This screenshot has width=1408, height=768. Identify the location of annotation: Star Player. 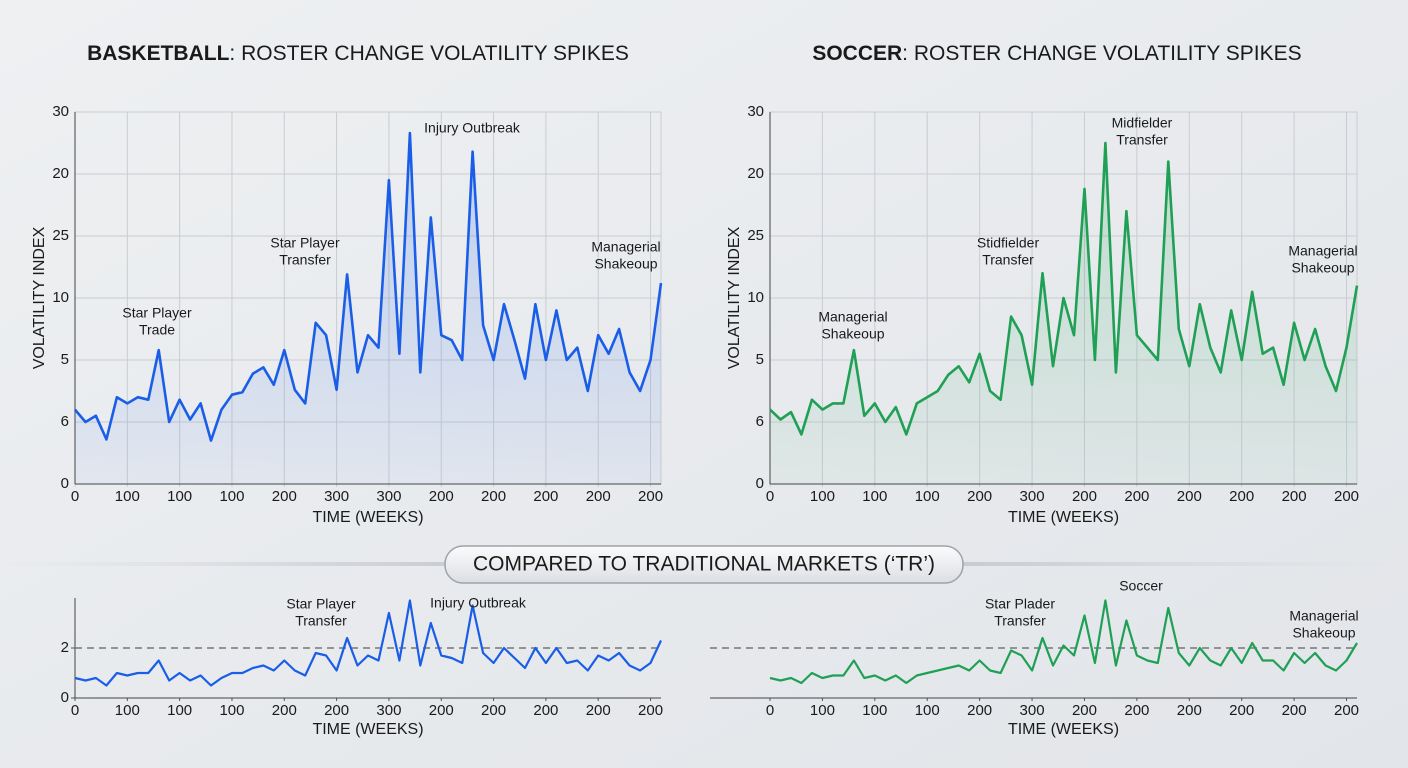
(321, 604).